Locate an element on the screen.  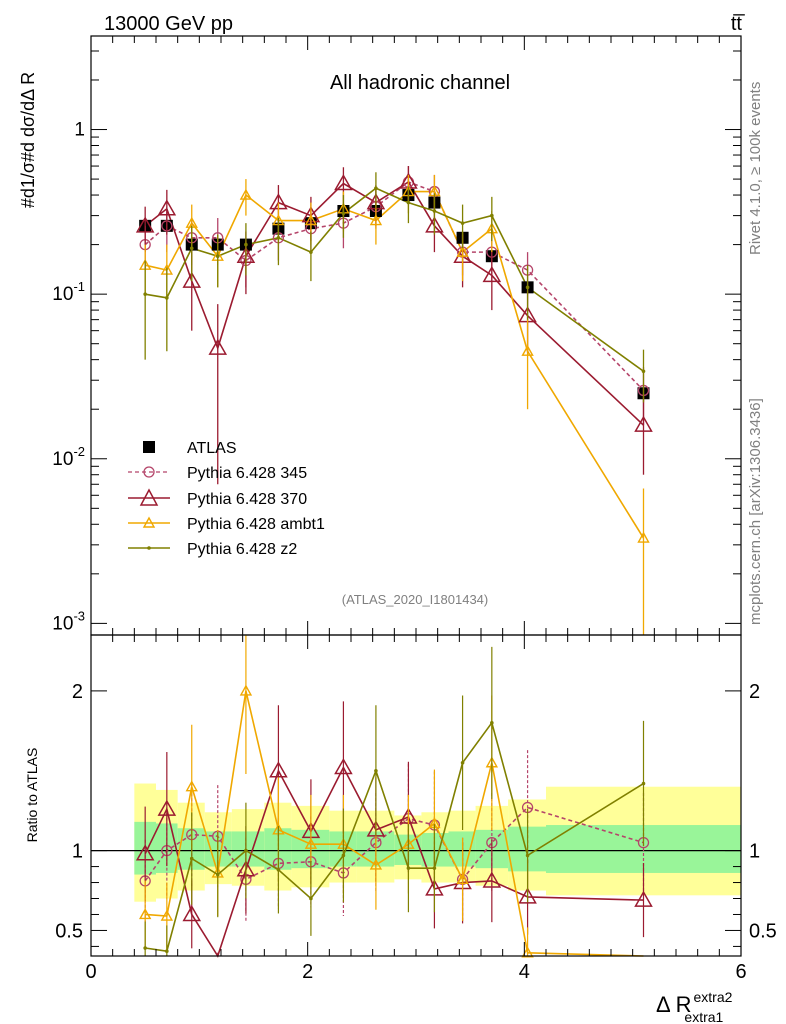
x-tick-label: 6 is located at coordinates (740, 972).